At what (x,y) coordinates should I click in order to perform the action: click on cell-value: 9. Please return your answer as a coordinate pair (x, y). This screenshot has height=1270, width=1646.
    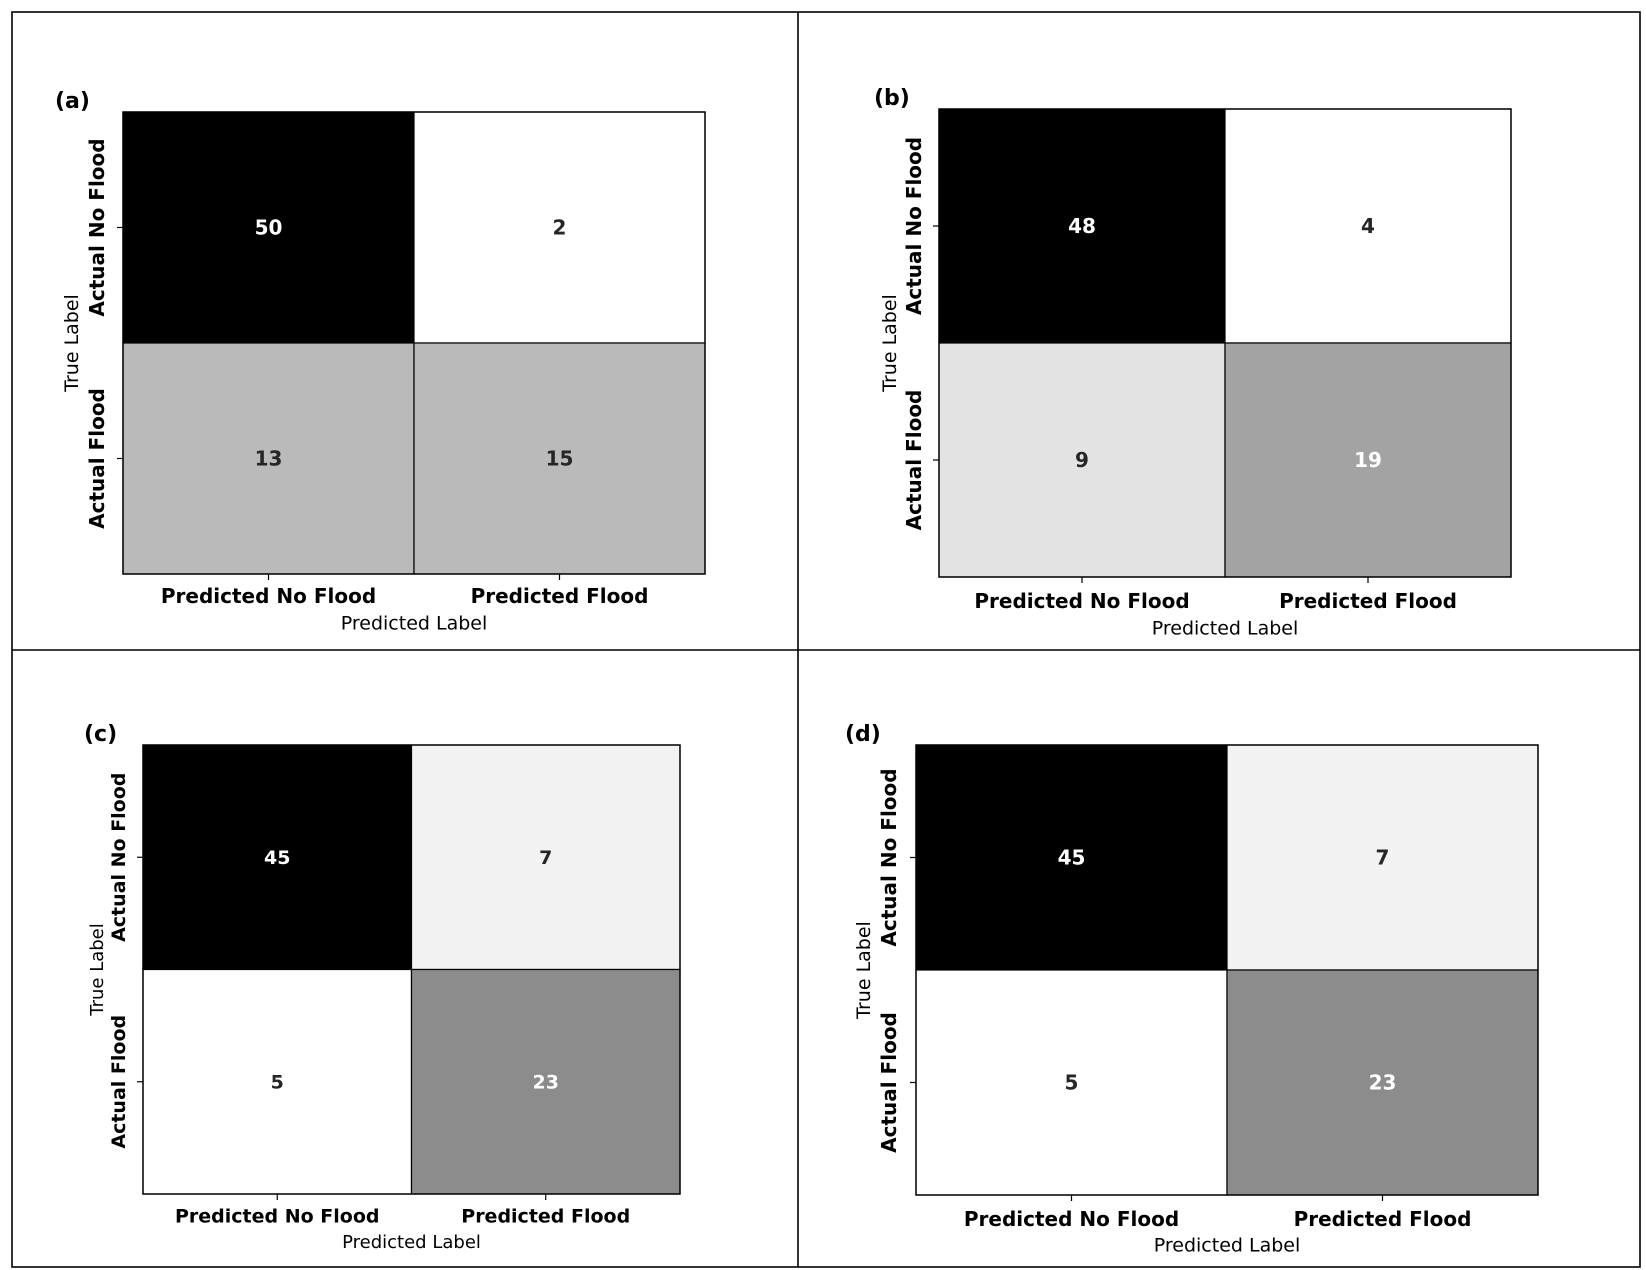
    Looking at the image, I should click on (1082, 460).